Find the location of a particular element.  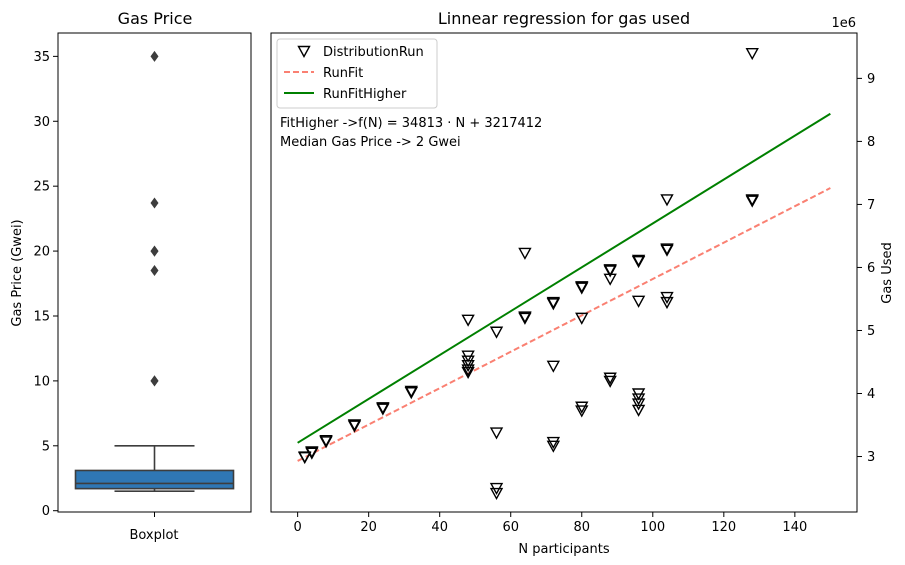

regression-y-ticks: 3 4 5 6 7 8 9 is located at coordinates (866, 268).